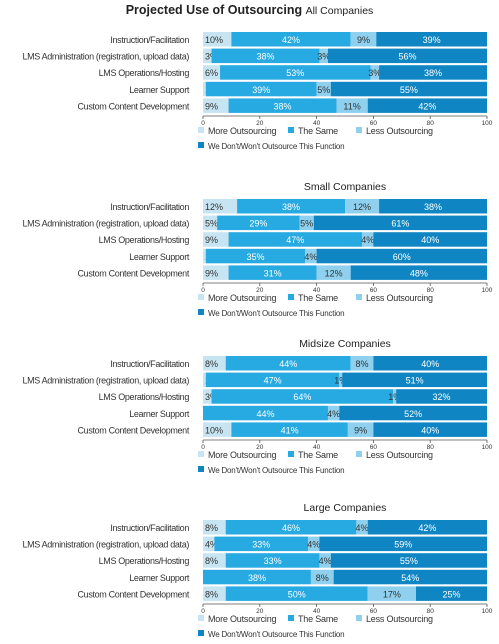  What do you see at coordinates (318, 298) in the screenshot?
I see `legend-label: The Same` at bounding box center [318, 298].